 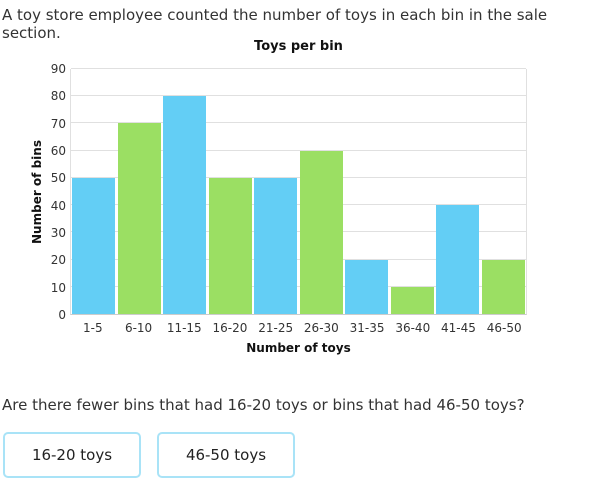 I want to click on x-tick-label-6-10: 6-10, so click(x=138, y=328).